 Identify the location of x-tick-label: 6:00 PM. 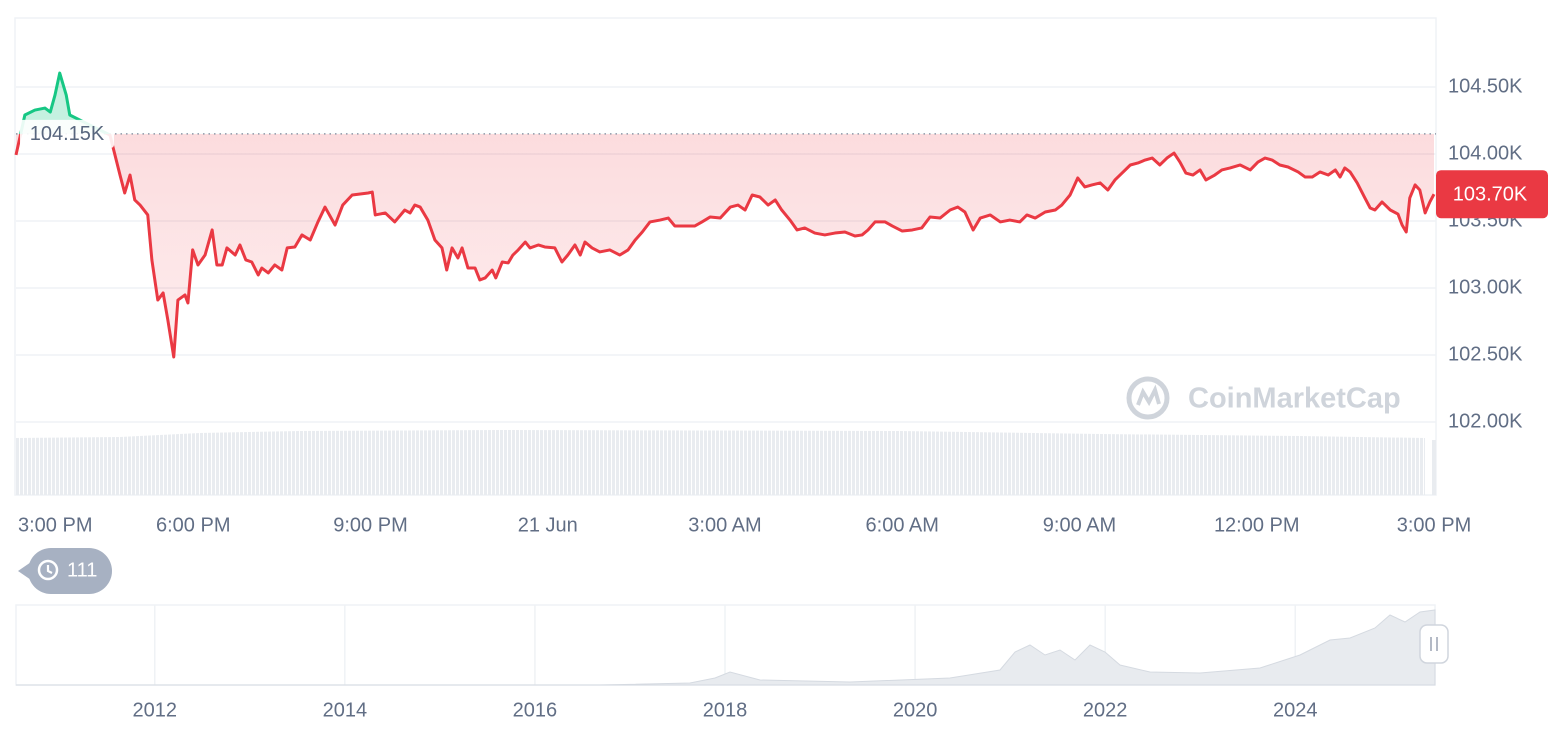
(193, 525).